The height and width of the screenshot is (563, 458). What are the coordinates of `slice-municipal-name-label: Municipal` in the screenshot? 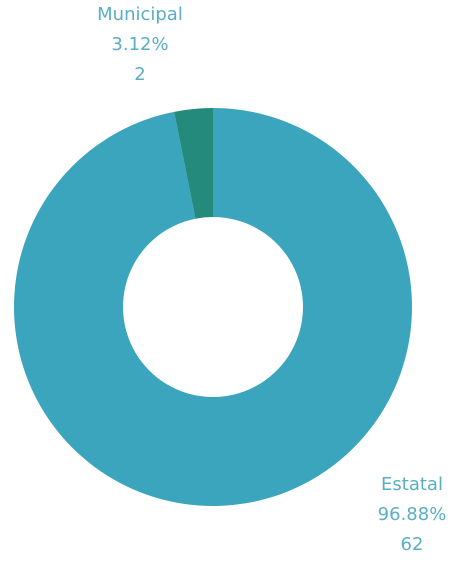 It's located at (140, 14).